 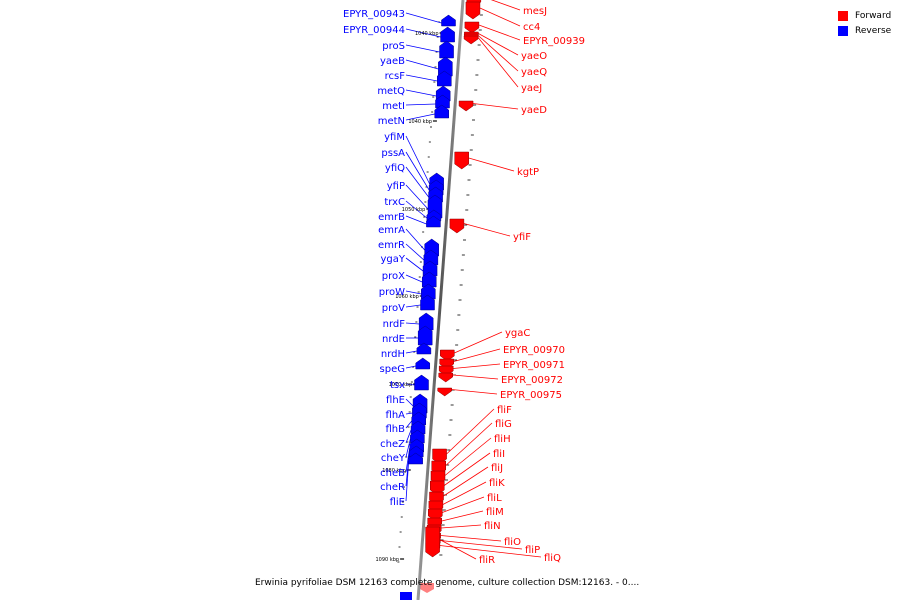 What do you see at coordinates (433, 221) in the screenshot?
I see `gene-emrb-feature` at bounding box center [433, 221].